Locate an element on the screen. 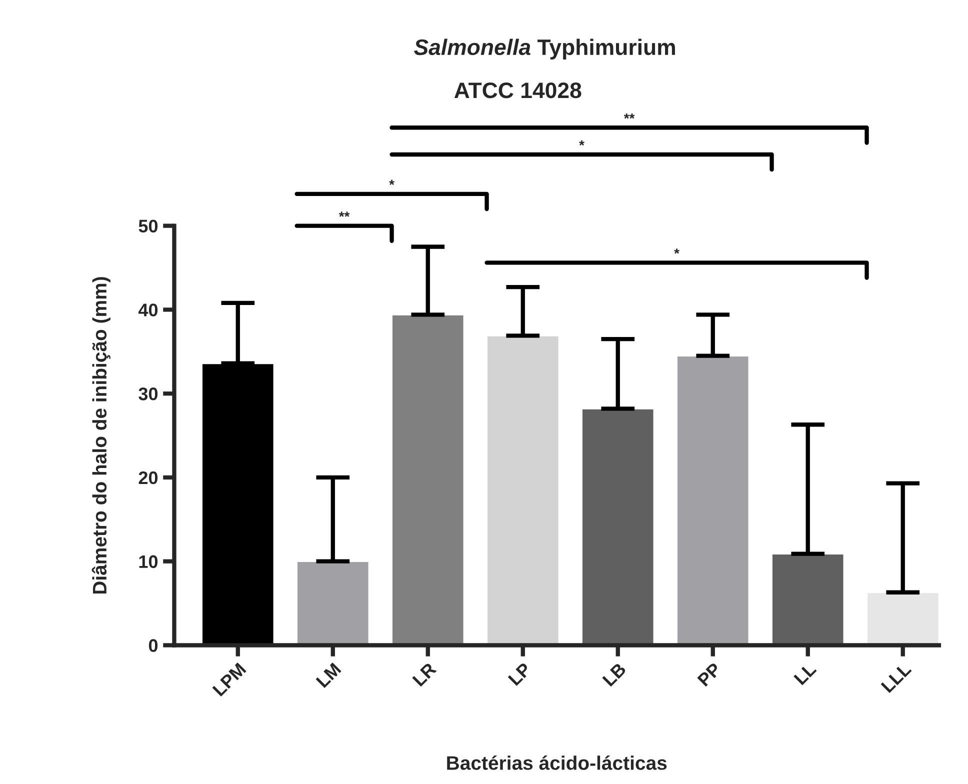  chart-title: Salmonella Typhimurium ATCC 14028 is located at coordinates (544, 68).